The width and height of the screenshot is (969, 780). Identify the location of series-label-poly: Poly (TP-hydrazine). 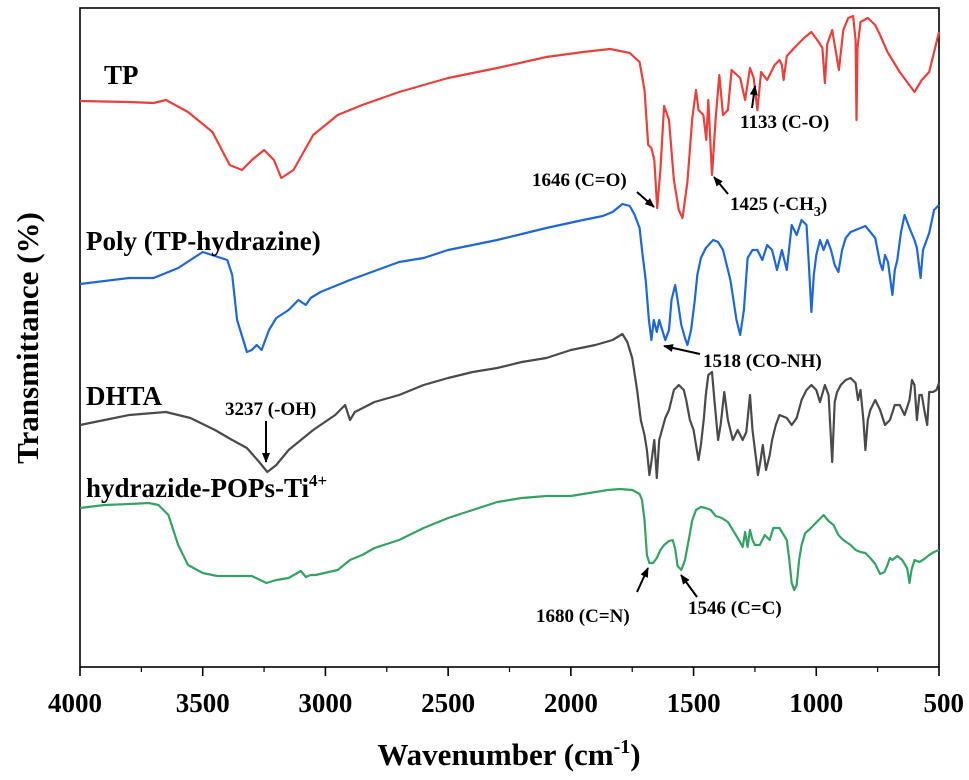
(203, 241).